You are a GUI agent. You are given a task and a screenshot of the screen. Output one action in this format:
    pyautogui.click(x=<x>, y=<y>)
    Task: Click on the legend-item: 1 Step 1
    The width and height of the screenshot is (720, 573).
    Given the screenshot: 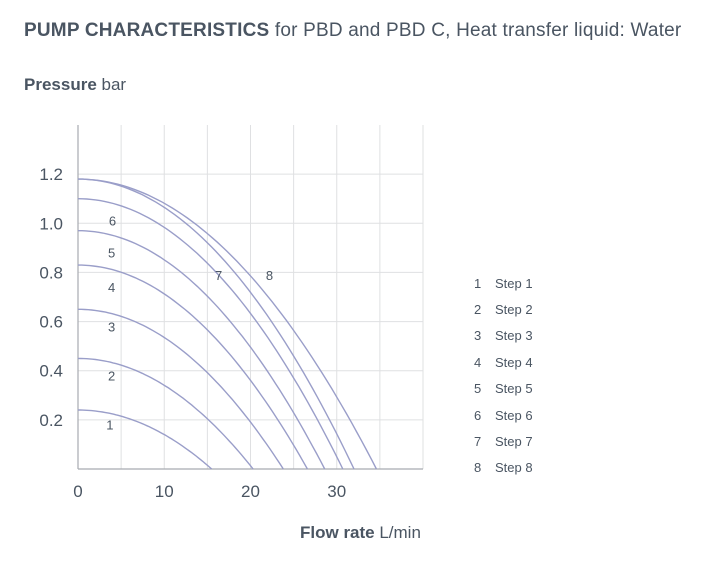 What is the action you would take?
    pyautogui.click(x=501, y=283)
    